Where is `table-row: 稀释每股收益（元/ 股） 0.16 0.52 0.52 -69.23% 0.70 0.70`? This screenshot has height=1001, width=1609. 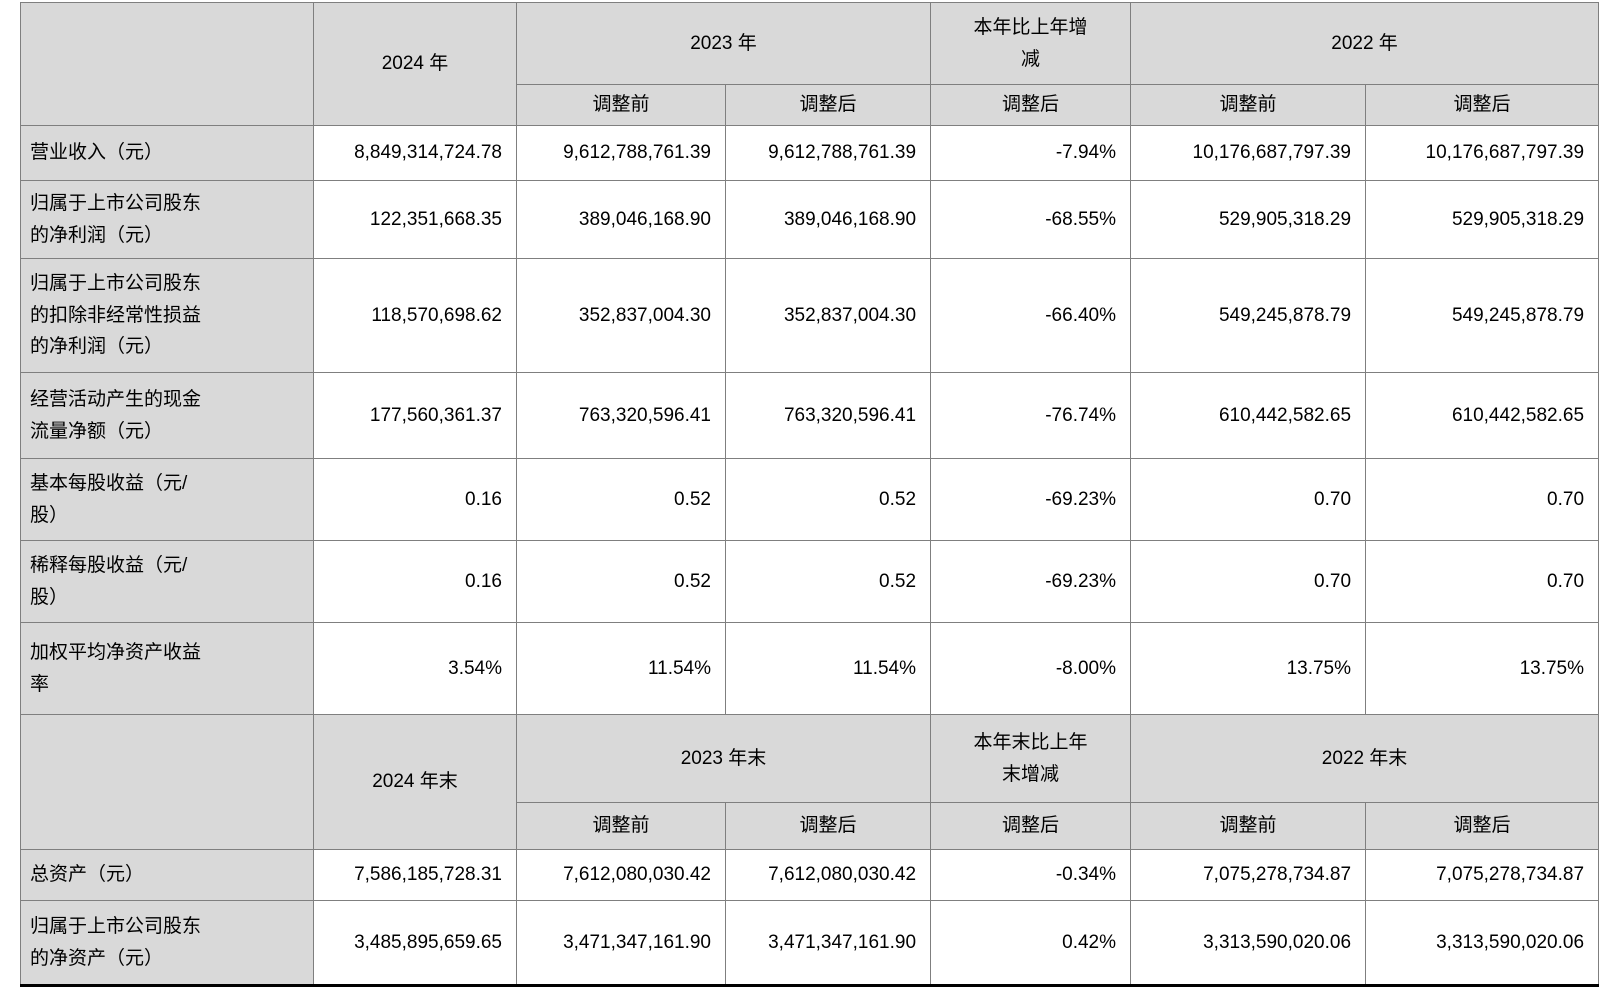
table-row: 稀释每股收益（元/ 股） 0.16 0.52 0.52 -69.23% 0.70 0.70 is located at coordinates (810, 581).